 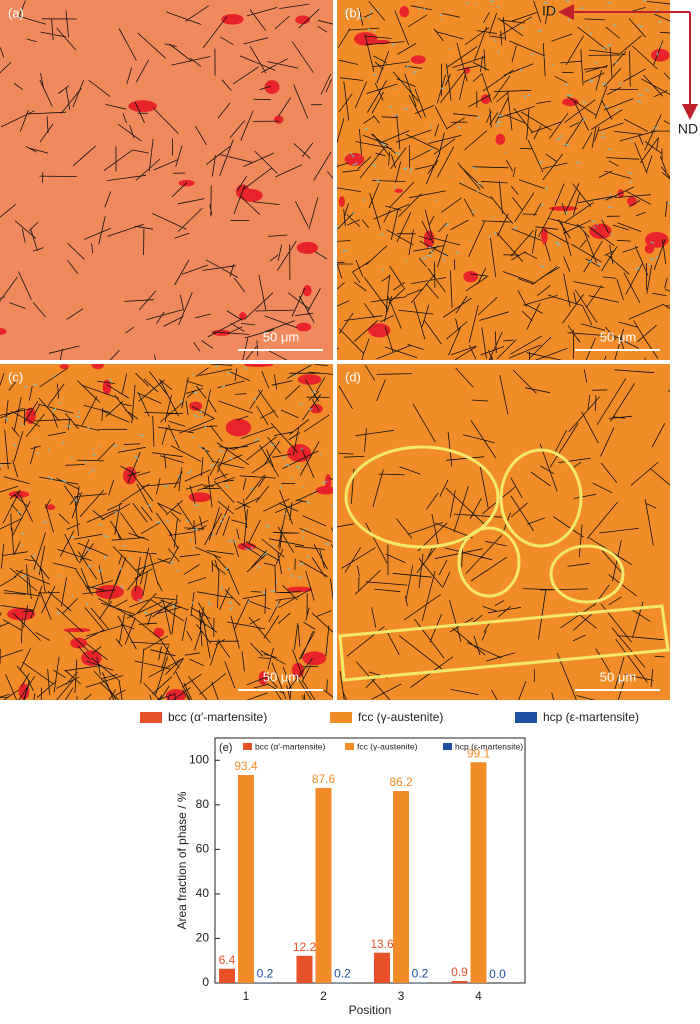 I want to click on id-label: ID, so click(x=549, y=11).